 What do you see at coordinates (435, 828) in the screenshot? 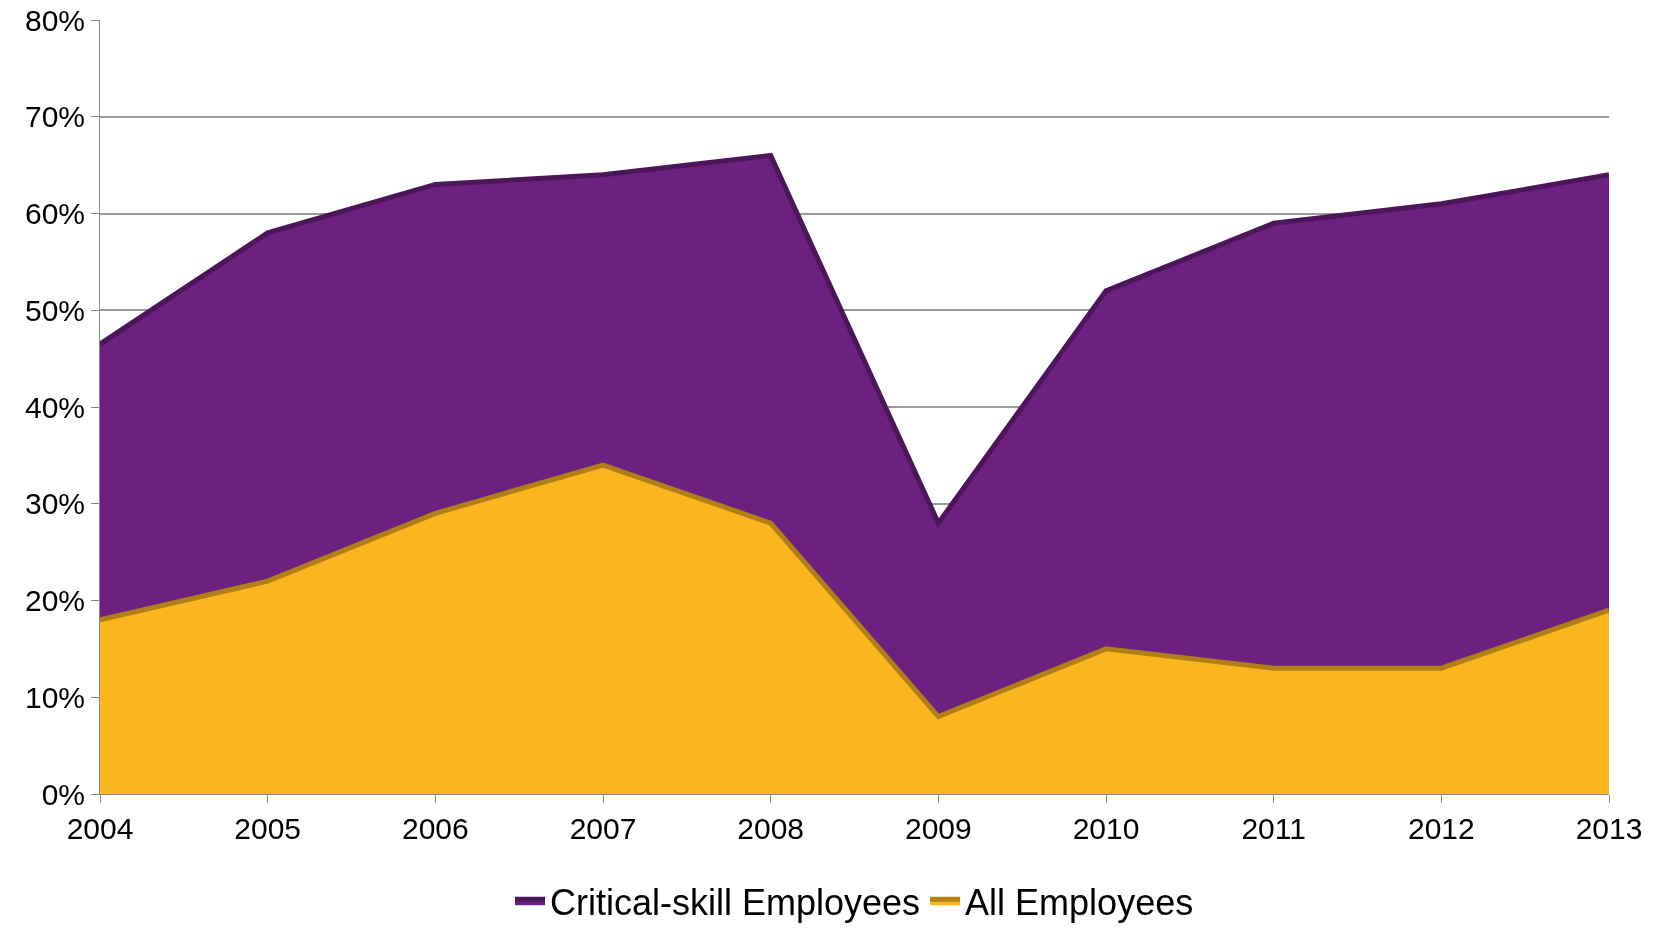
I see `x-tick-label: 2006` at bounding box center [435, 828].